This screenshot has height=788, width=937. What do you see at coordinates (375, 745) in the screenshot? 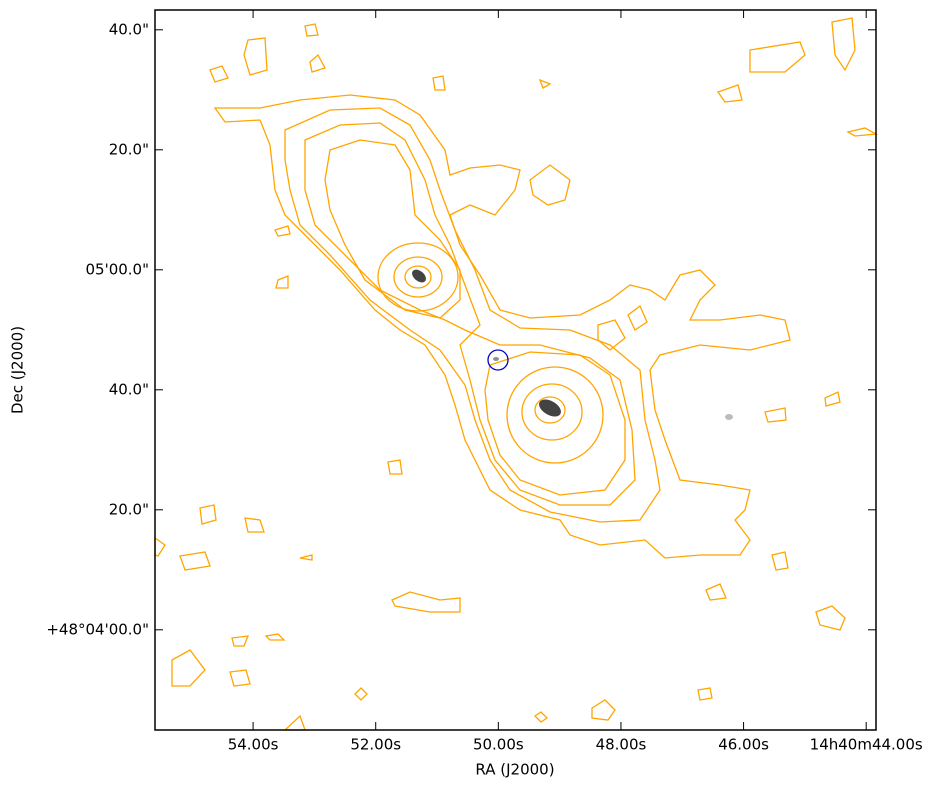
I see `x-tick-label: 52.00s` at bounding box center [375, 745].